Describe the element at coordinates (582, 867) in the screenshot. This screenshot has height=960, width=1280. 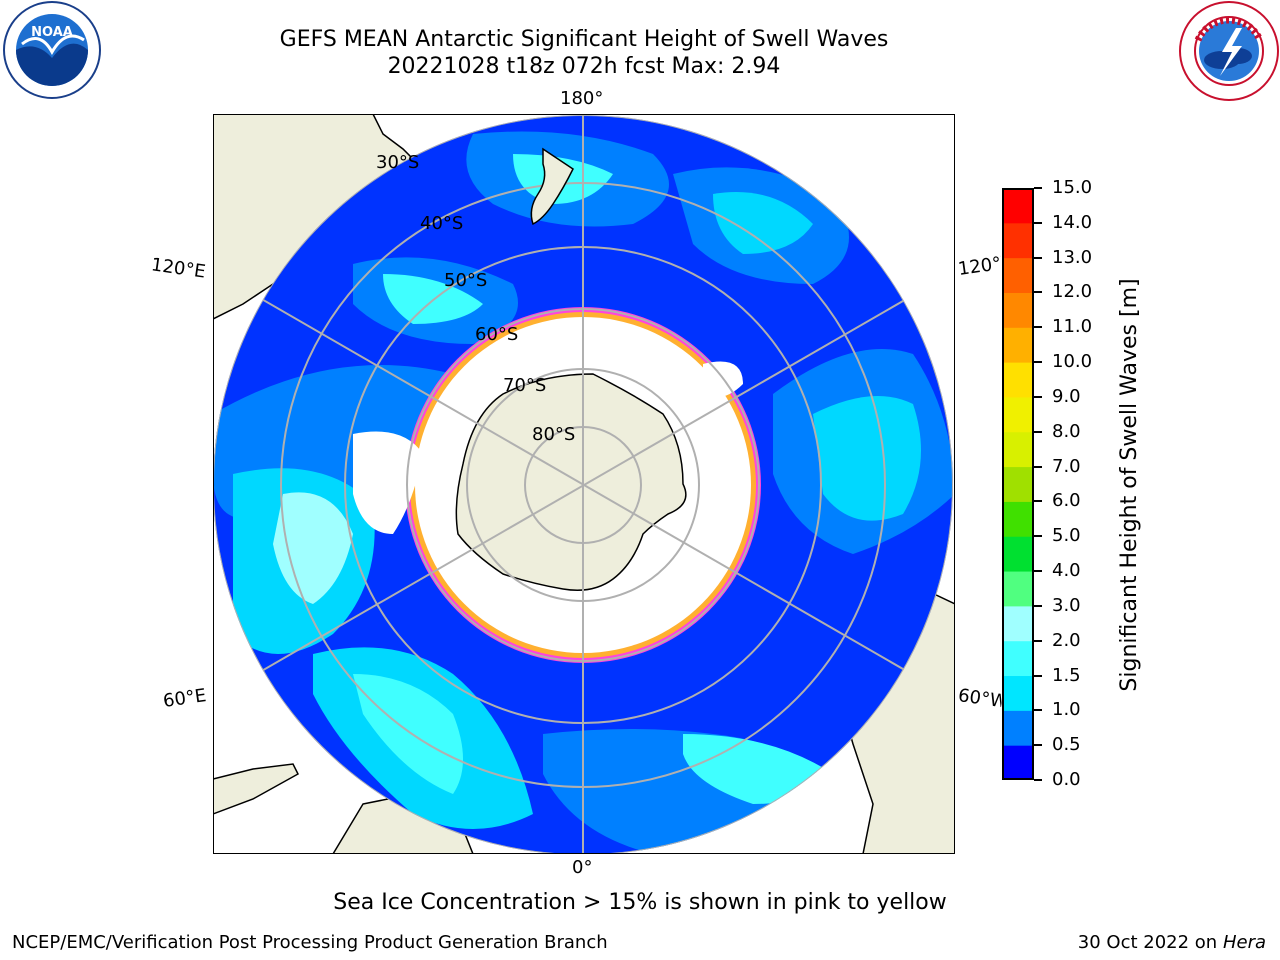
I see `lon-label-0: 0°` at that location.